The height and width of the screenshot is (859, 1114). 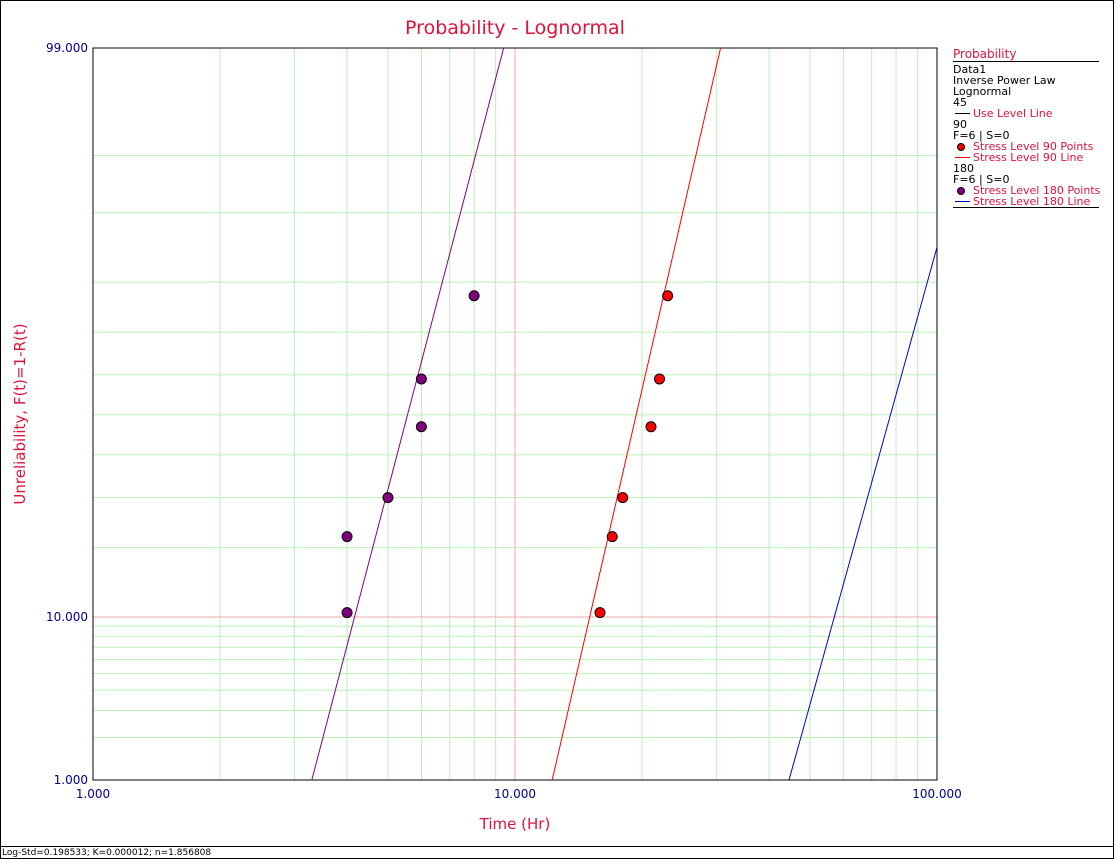 I want to click on legend-item: Stress Level 90 Line, so click(x=1026, y=157).